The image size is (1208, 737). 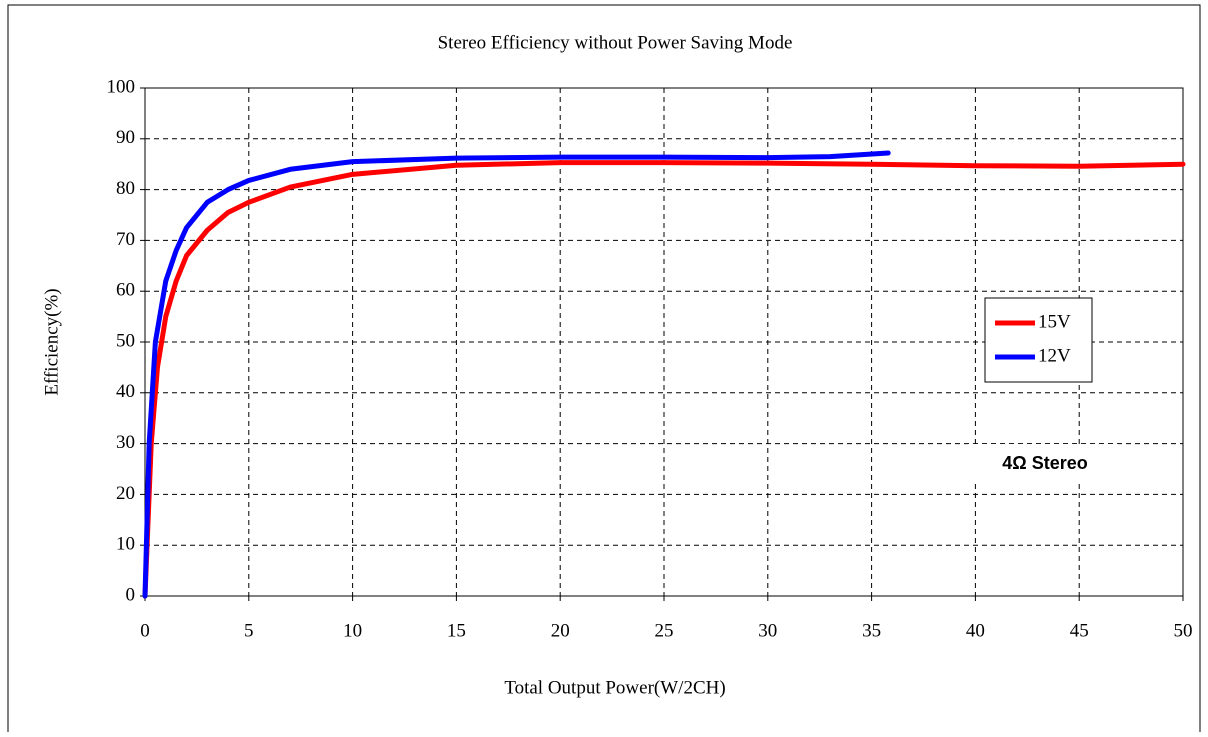 I want to click on y-tick-label: 20, so click(x=125, y=493).